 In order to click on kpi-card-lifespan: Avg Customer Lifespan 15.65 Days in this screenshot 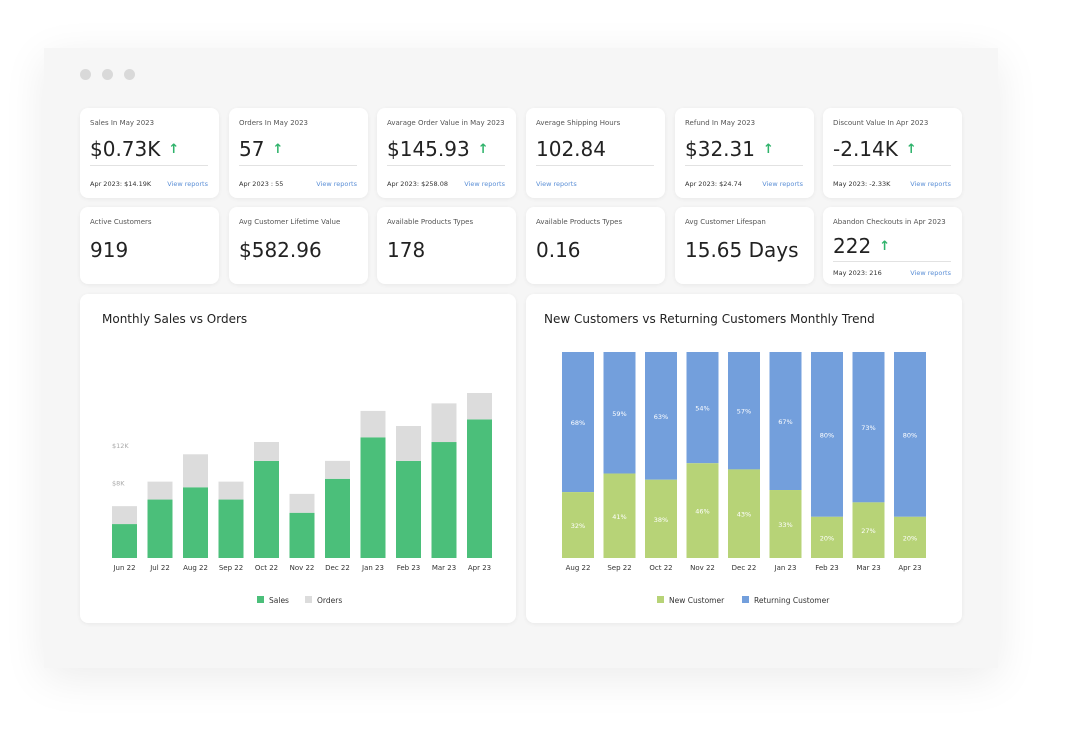, I will do `click(744, 245)`.